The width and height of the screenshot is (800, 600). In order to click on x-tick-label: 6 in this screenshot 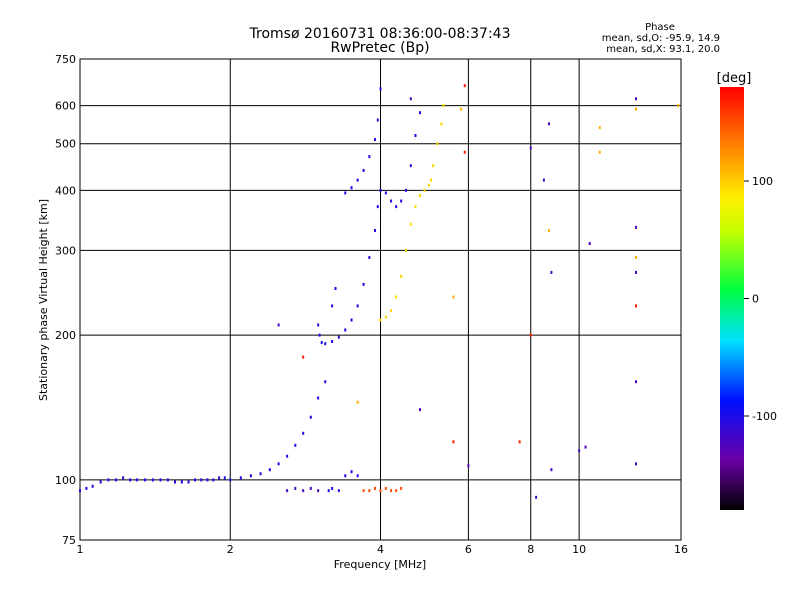, I will do `click(468, 549)`.